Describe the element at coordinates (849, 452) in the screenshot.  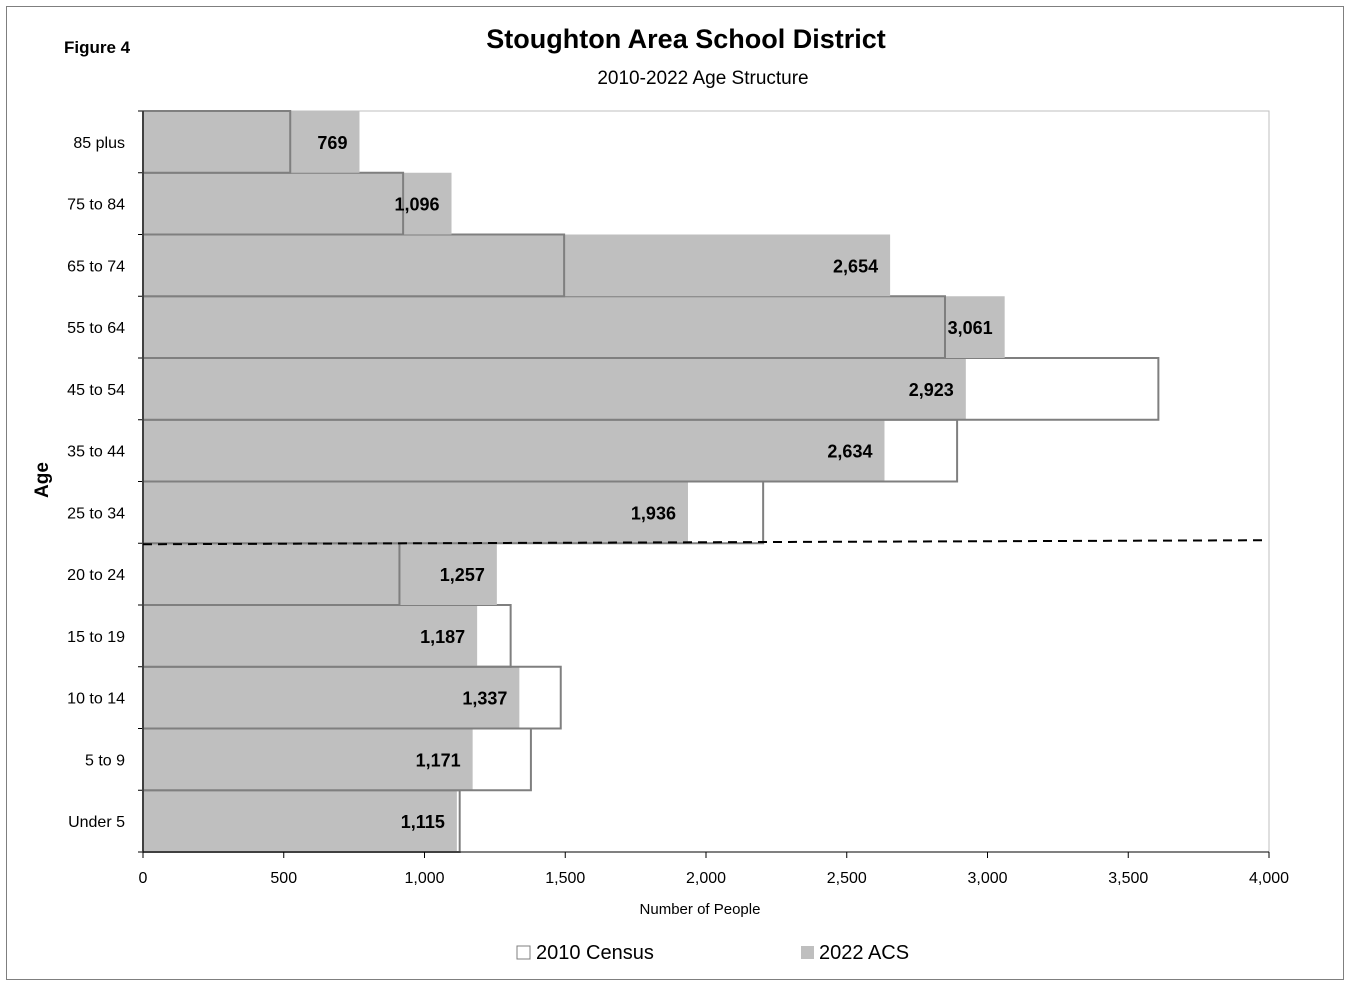
I see `data-label-35-to-44: 2,634` at that location.